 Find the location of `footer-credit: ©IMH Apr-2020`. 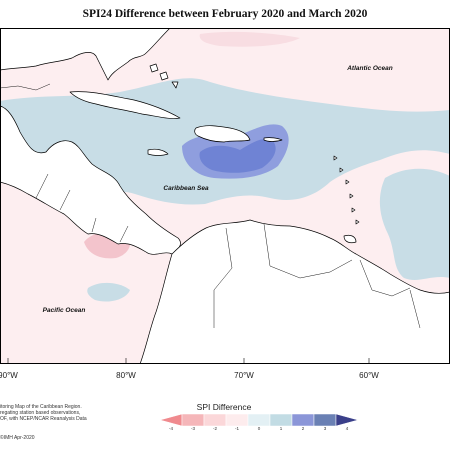

footer-credit: ©IMH Apr-2020 is located at coordinates (17, 438).